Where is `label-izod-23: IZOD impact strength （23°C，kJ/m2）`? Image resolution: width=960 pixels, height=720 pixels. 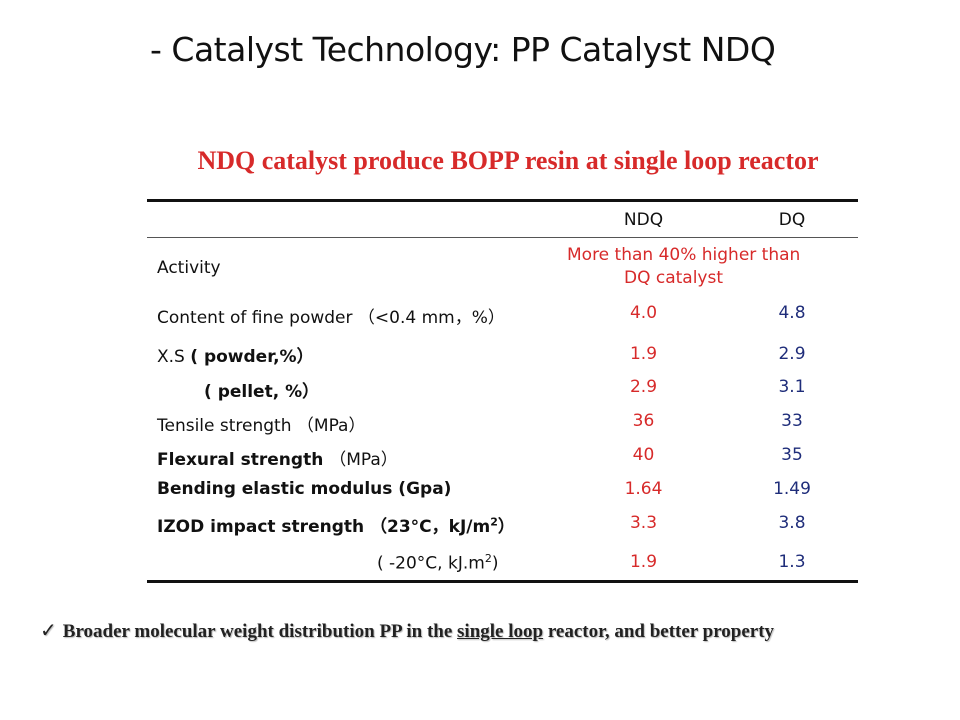 label-izod-23: IZOD impact strength （23°C，kJ/m2） is located at coordinates (336, 524).